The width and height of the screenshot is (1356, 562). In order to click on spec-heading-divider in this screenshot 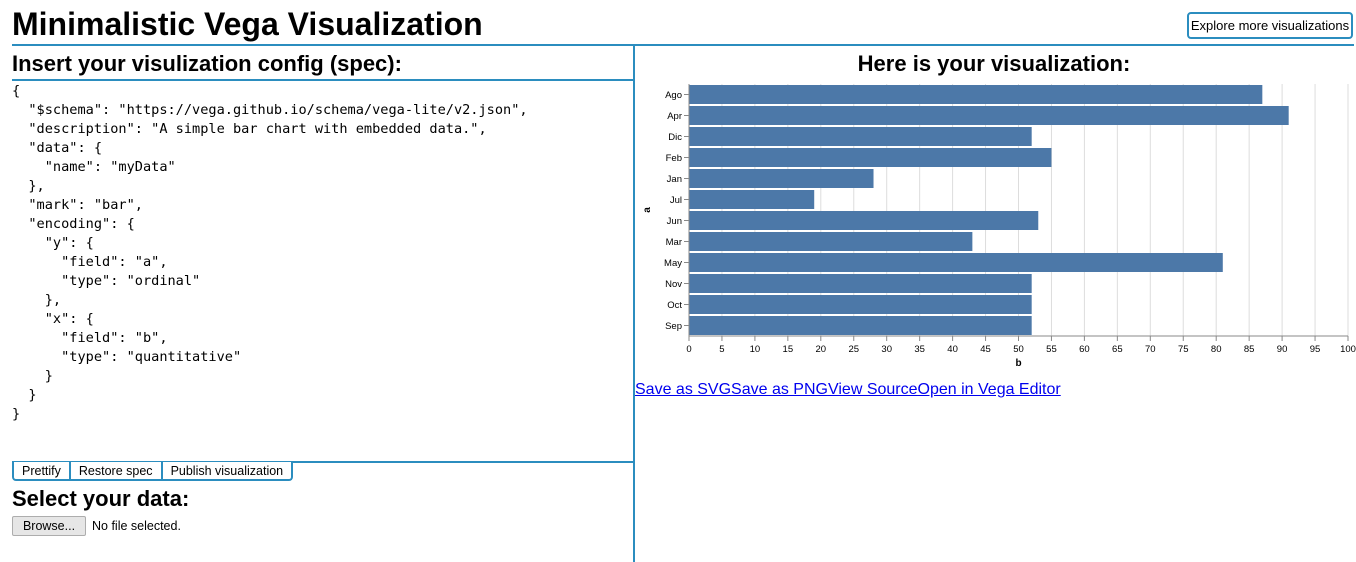, I will do `click(323, 80)`.